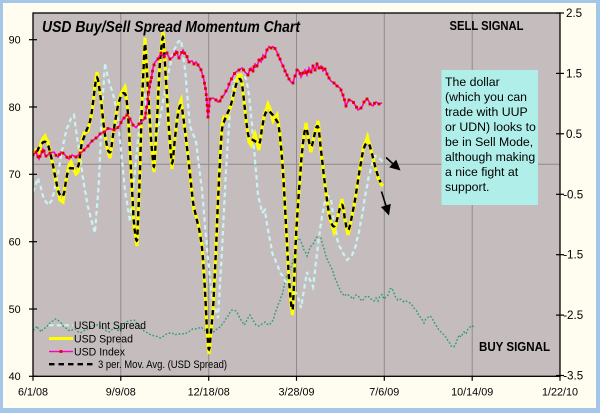 The width and height of the screenshot is (600, 413). Describe the element at coordinates (573, 315) in the screenshot. I see `svg-text: -2.5` at that location.